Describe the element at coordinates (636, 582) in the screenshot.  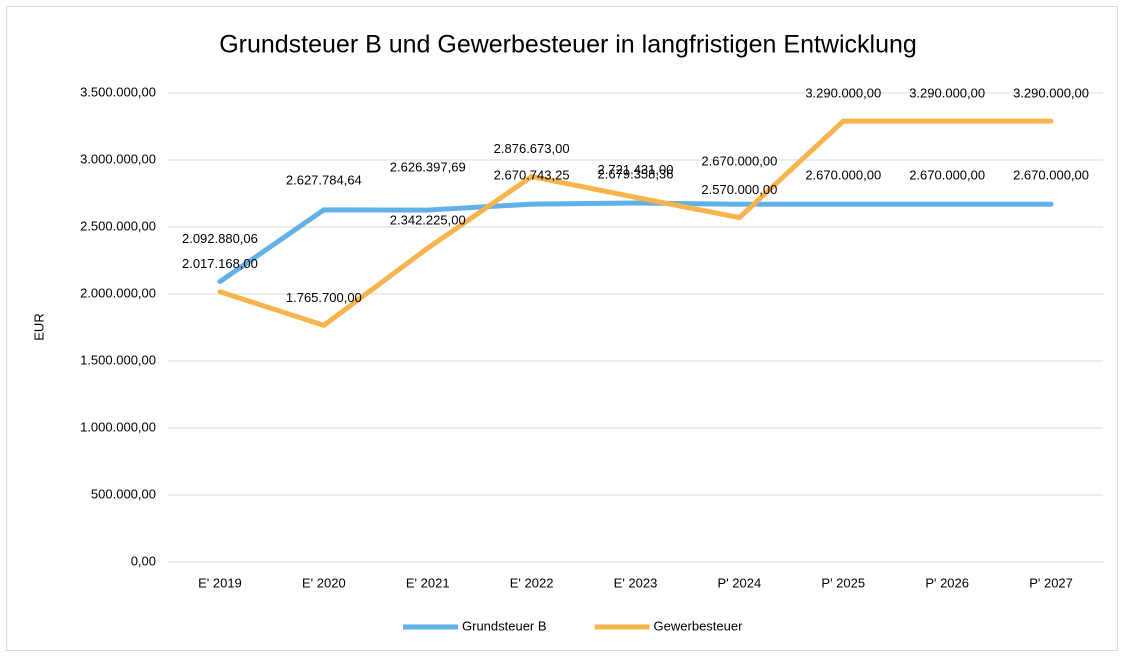
I see `x-tick-label: E' 2023` at that location.